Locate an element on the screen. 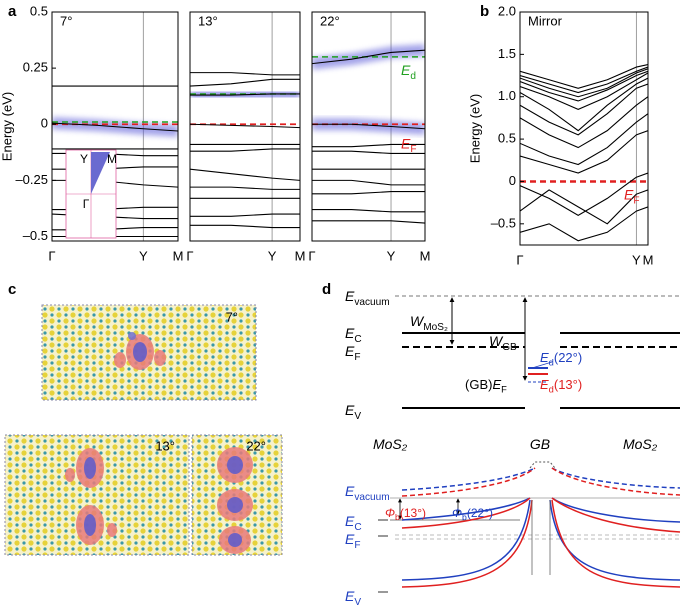 The height and width of the screenshot is (607, 685). label: Φb(13°) is located at coordinates (405, 514).